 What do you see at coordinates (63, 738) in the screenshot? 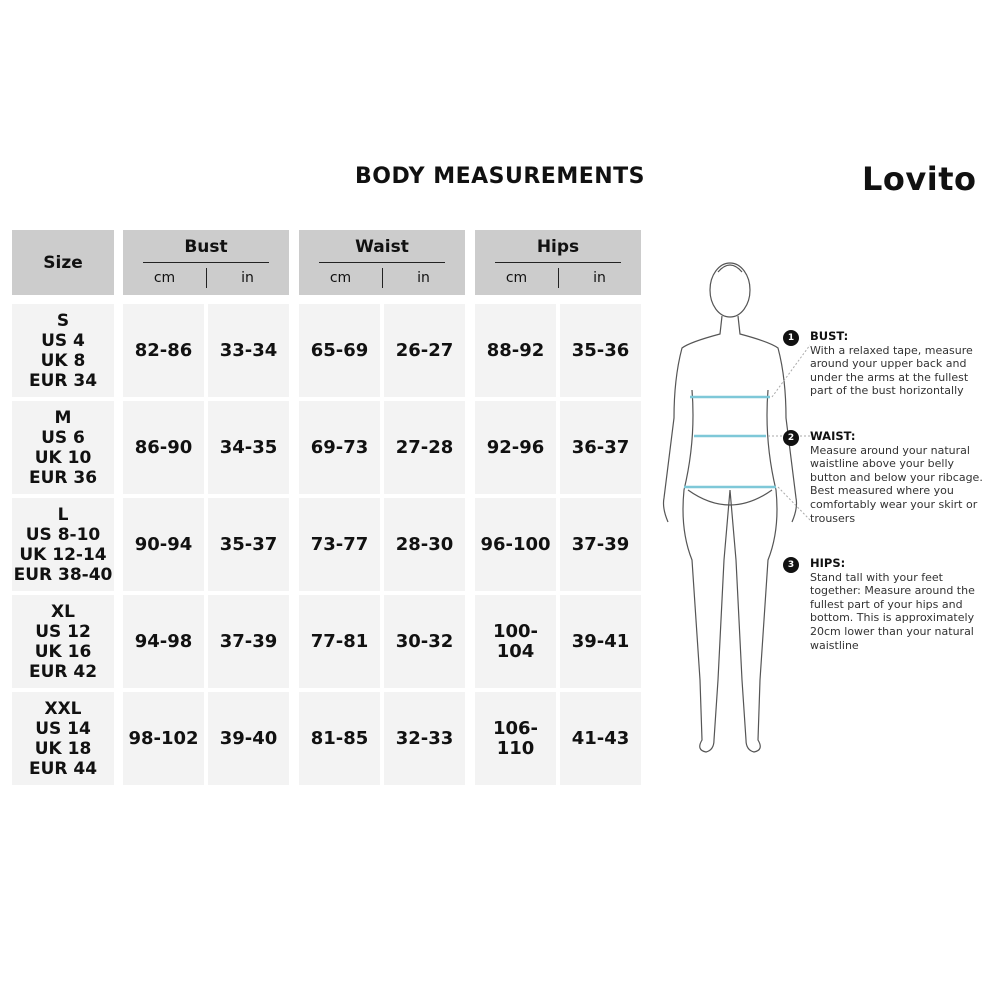
I see `size-cell: XXL US 14 UK 18 EUR 44` at bounding box center [63, 738].